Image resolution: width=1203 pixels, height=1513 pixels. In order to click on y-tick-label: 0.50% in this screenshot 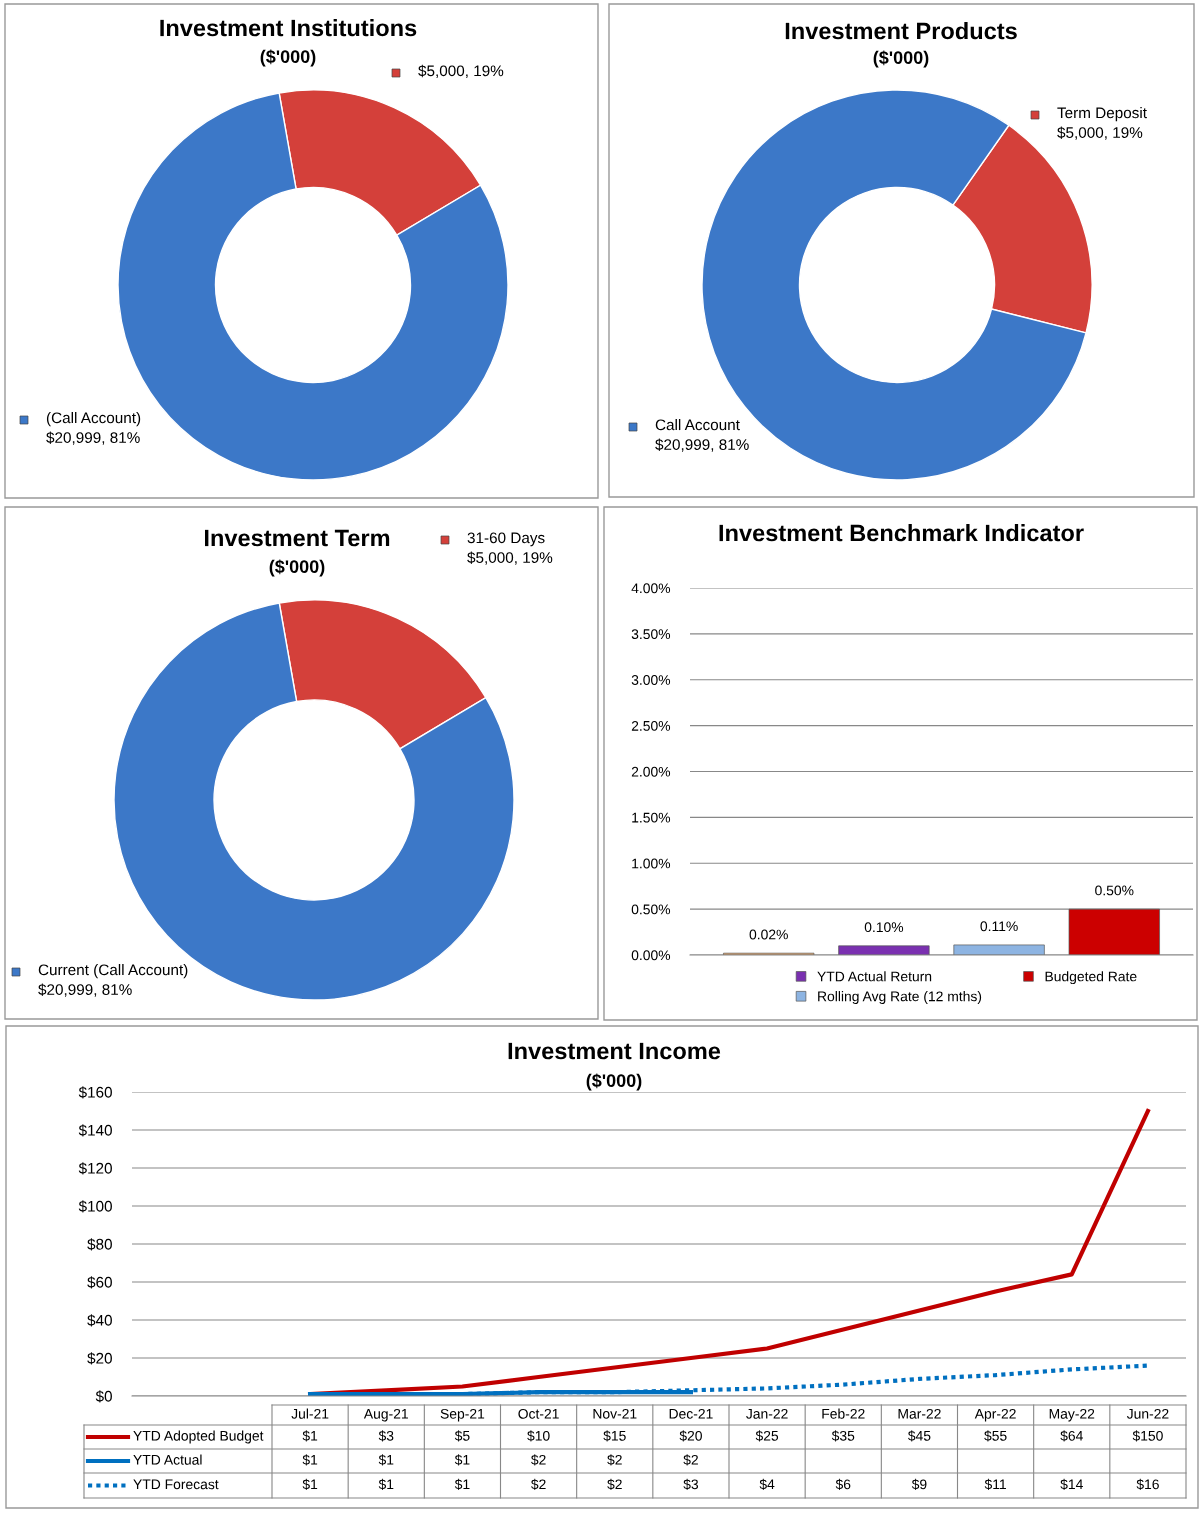, I will do `click(651, 909)`.